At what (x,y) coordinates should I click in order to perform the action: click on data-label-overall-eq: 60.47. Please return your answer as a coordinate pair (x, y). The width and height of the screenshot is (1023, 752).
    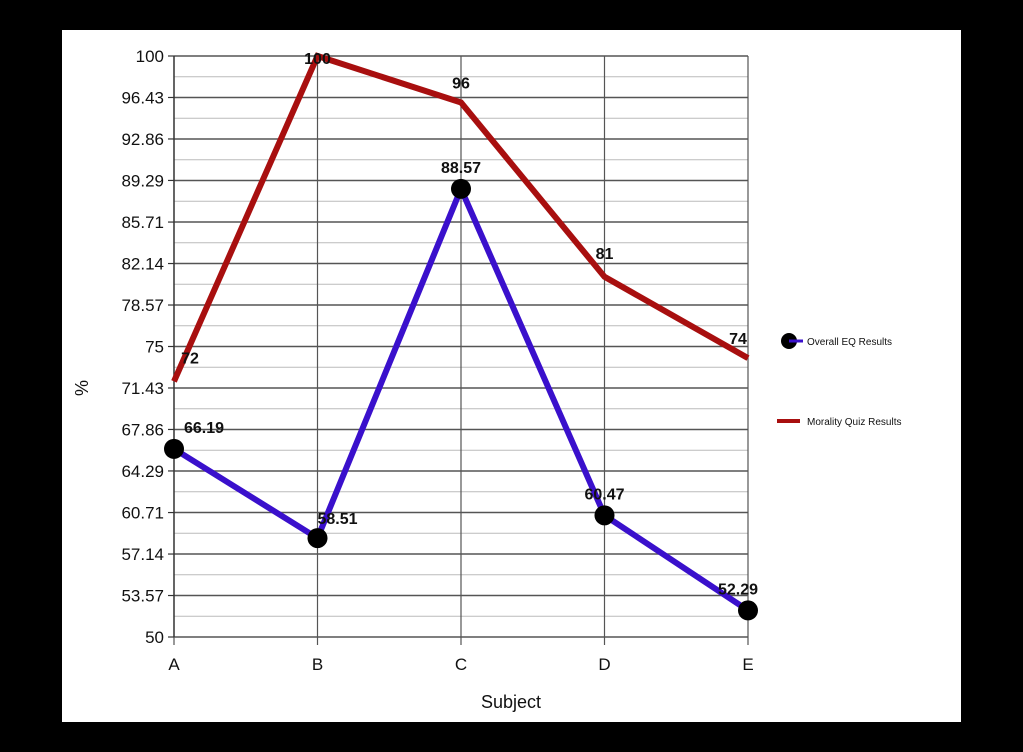
    Looking at the image, I should click on (604, 494).